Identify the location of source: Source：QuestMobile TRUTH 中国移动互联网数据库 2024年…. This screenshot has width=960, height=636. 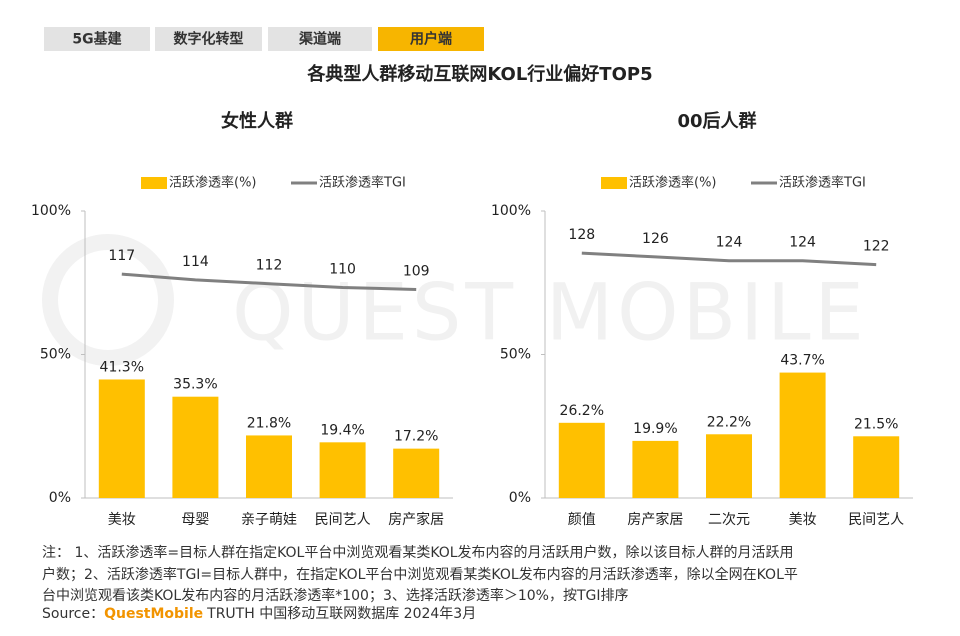
(259, 614).